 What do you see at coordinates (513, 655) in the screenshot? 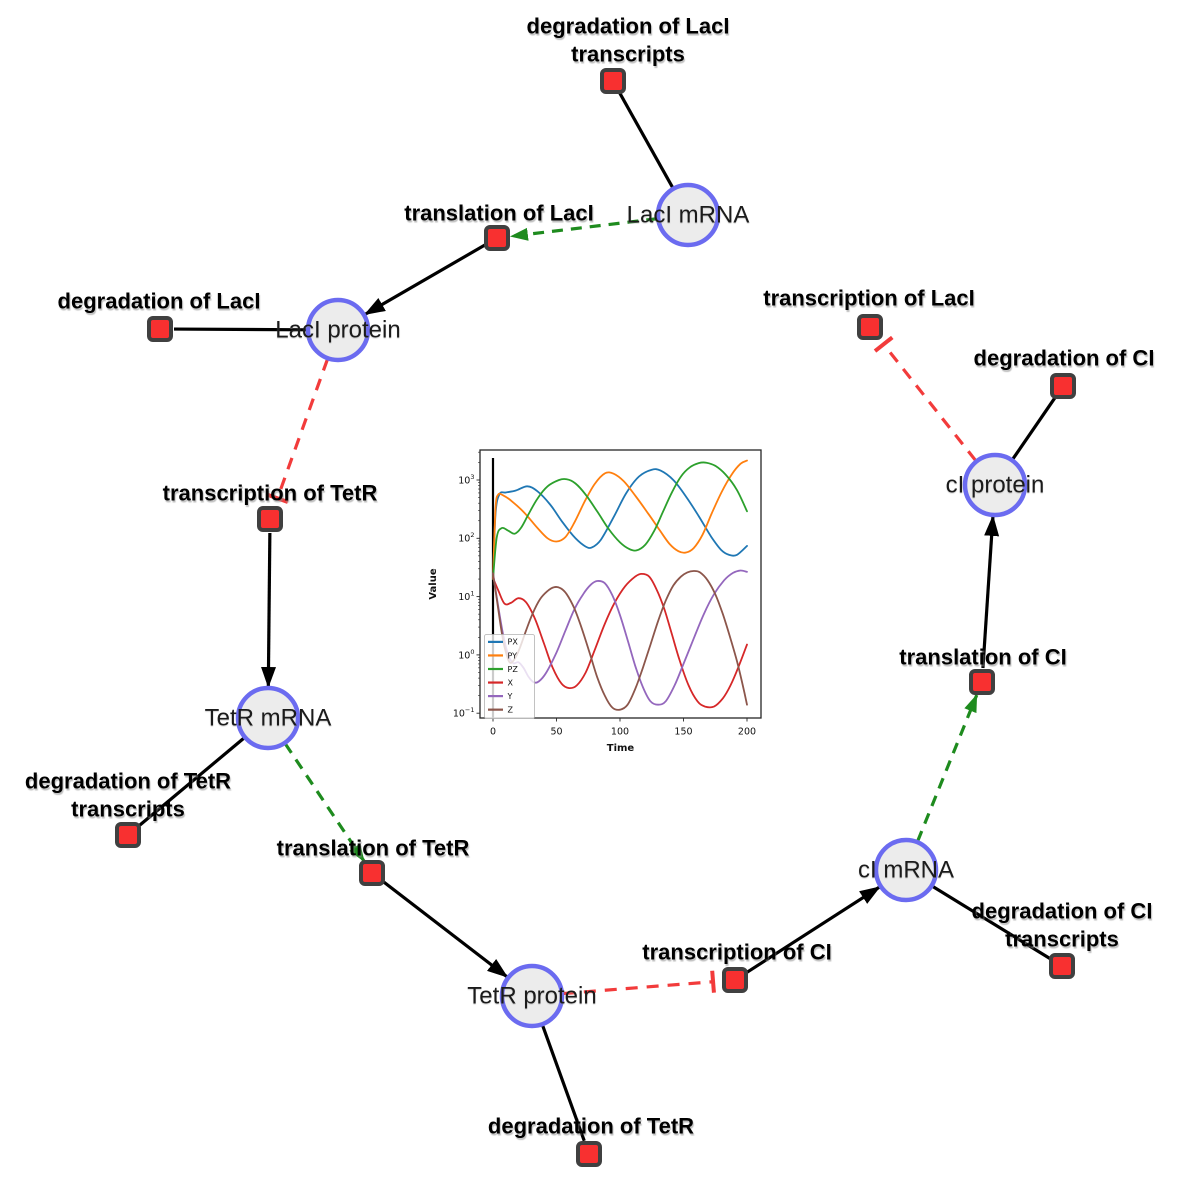
I see `legend-label-PY: PY` at bounding box center [513, 655].